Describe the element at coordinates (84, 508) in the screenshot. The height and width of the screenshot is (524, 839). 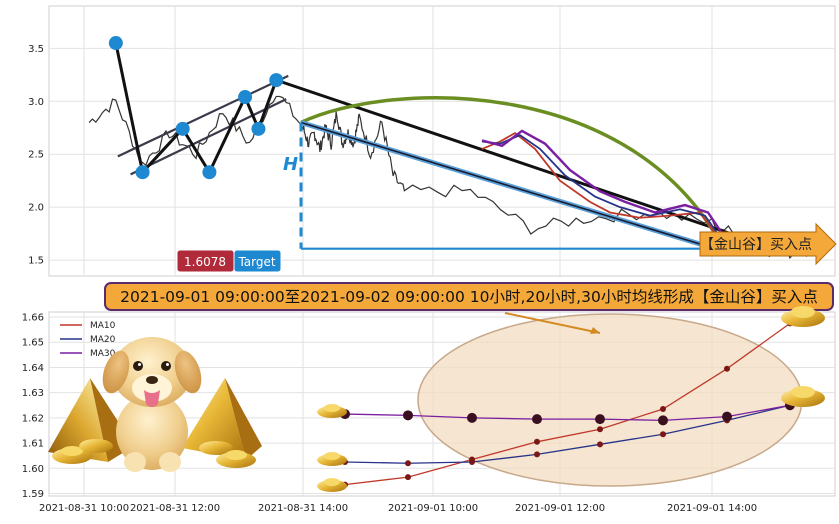
I see `x-tick-label: 2021-08-31 10:00` at that location.